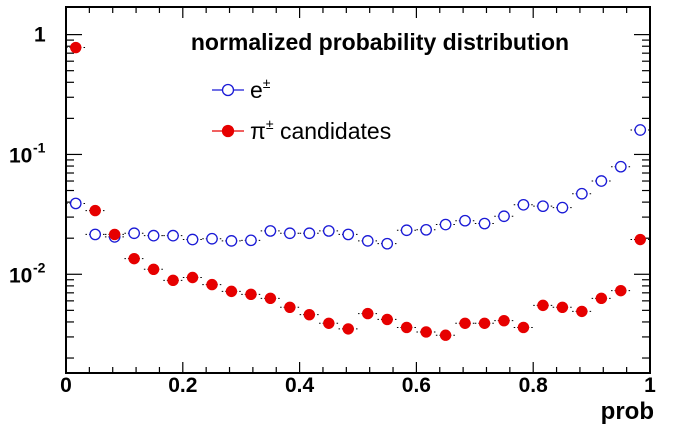 The image size is (679, 430). I want to click on x-tick-label: 0, so click(66, 385).